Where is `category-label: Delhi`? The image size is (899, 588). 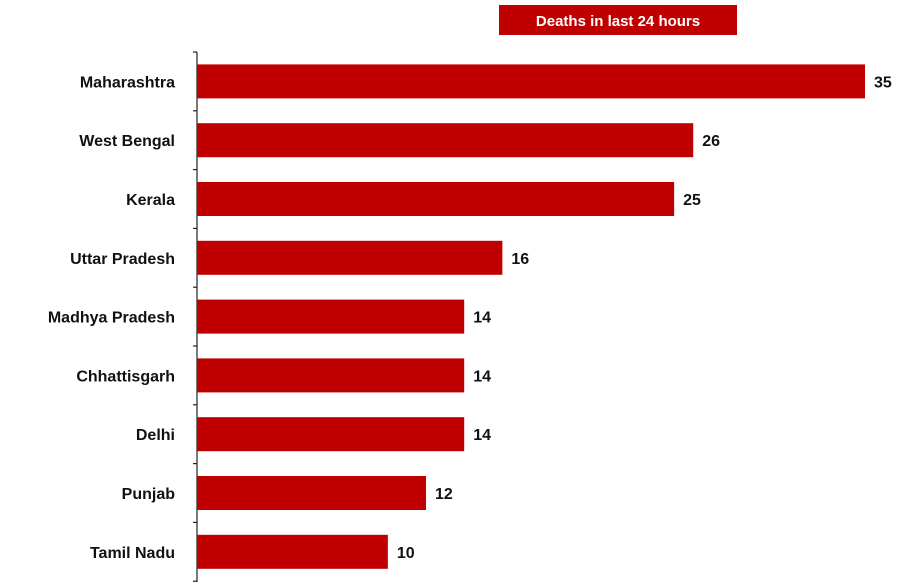 category-label: Delhi is located at coordinates (155, 435).